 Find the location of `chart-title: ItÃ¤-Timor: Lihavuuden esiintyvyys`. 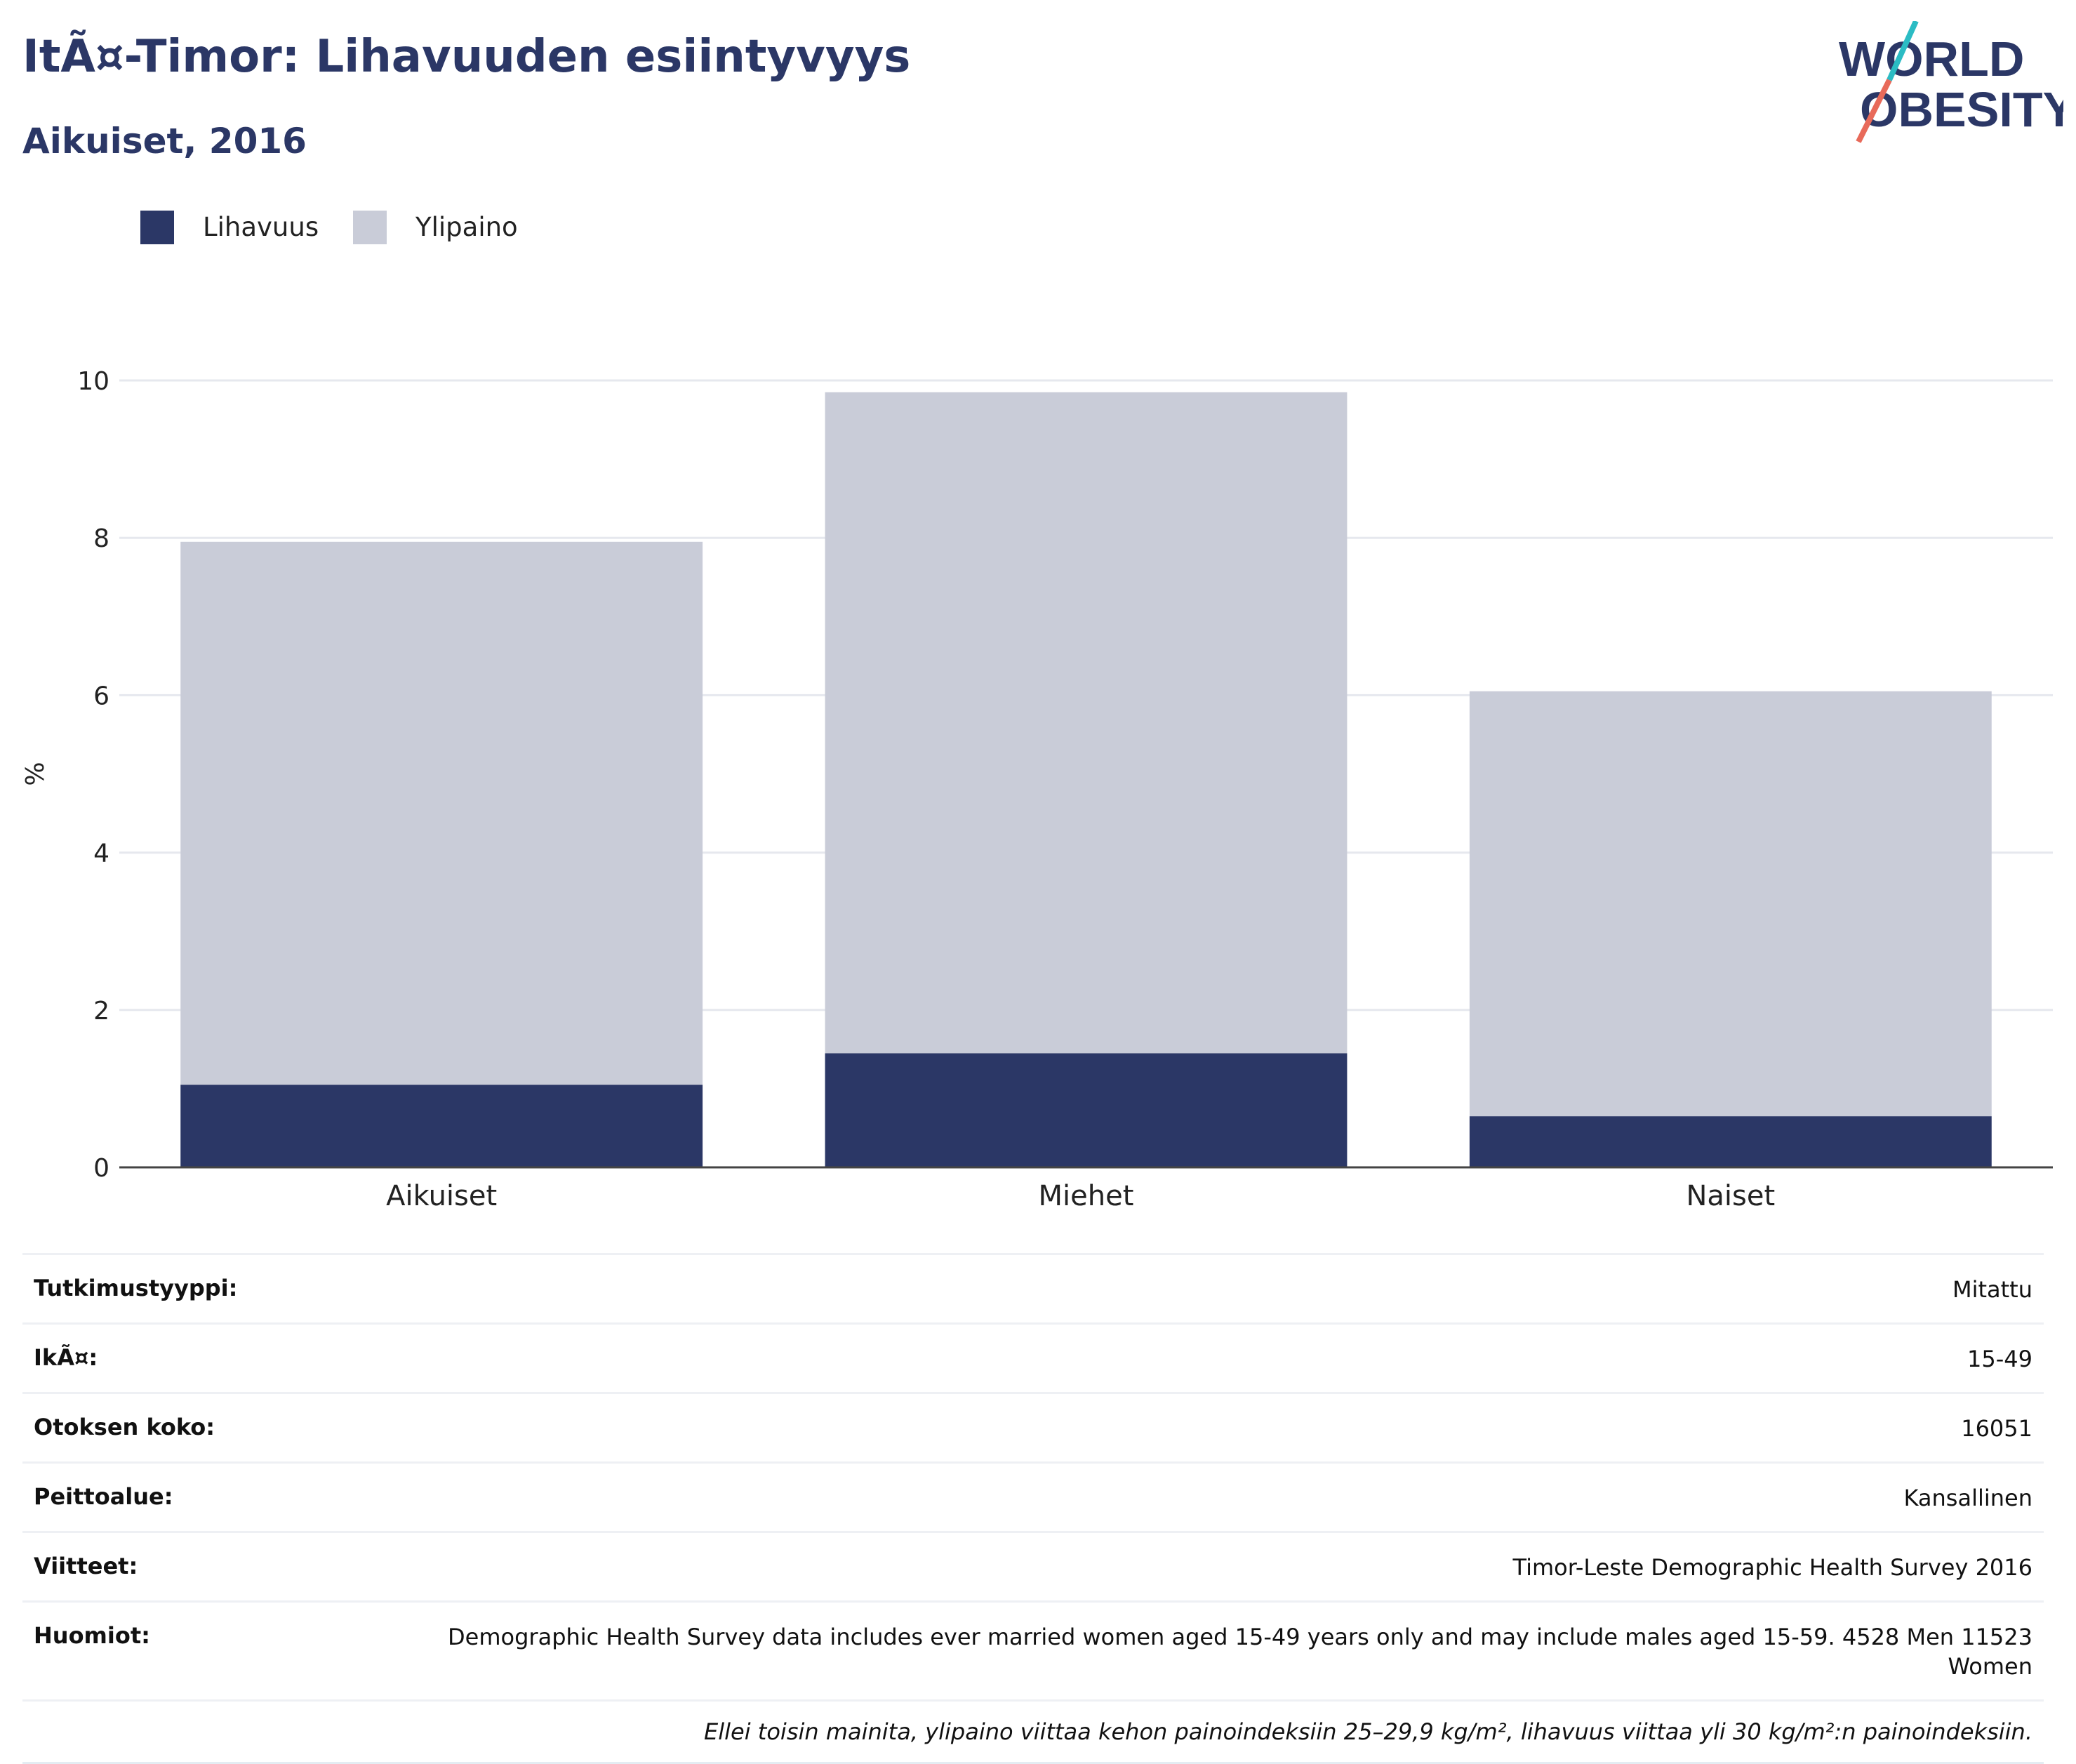

chart-title: ItÃ¤-Timor: Lihavuuden esiintyvyys is located at coordinates (467, 57).